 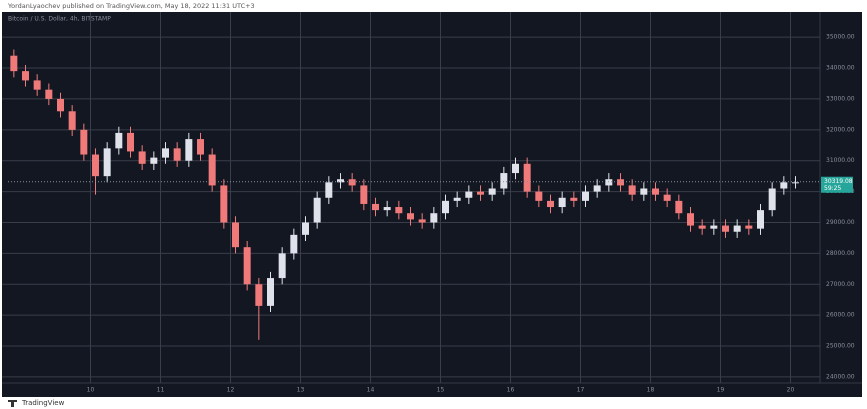 I want to click on x-tick-label: 19, so click(x=721, y=390).